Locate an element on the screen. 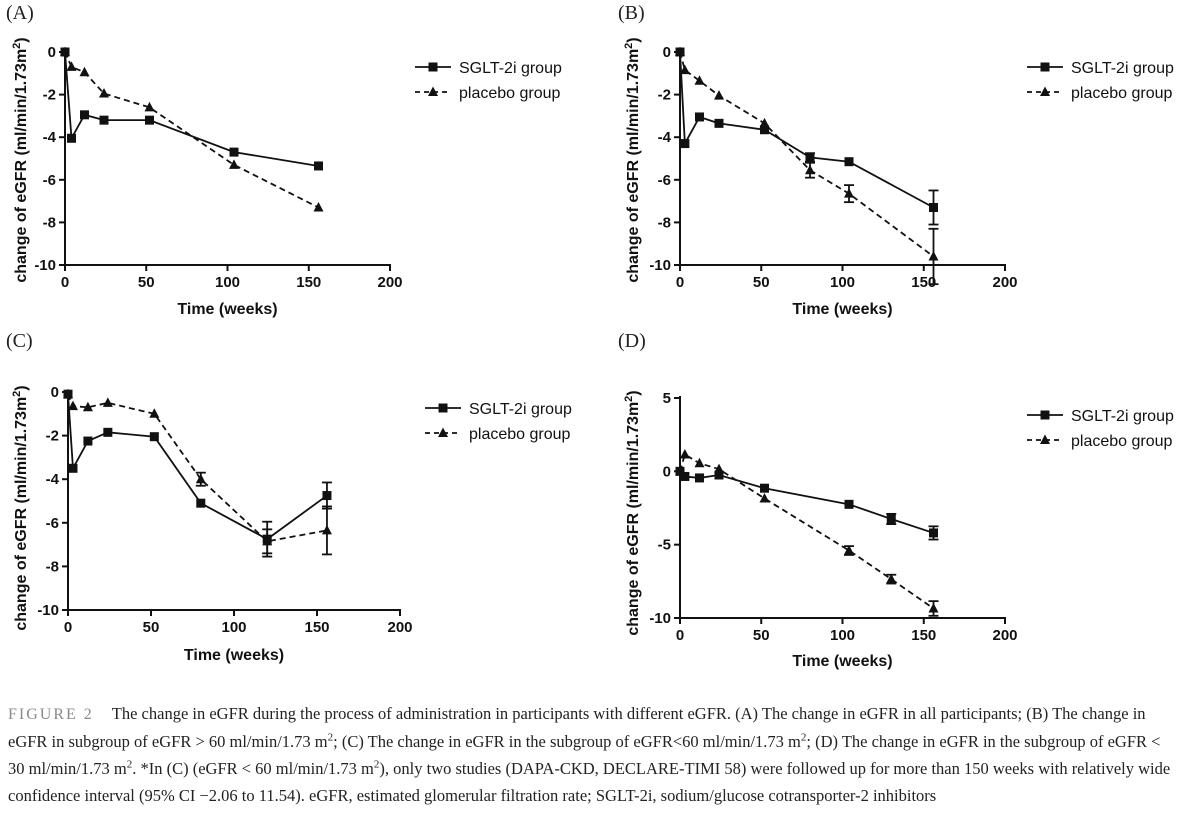 This screenshot has width=1181, height=839. legend-entry: placebo group is located at coordinates (1100, 441).